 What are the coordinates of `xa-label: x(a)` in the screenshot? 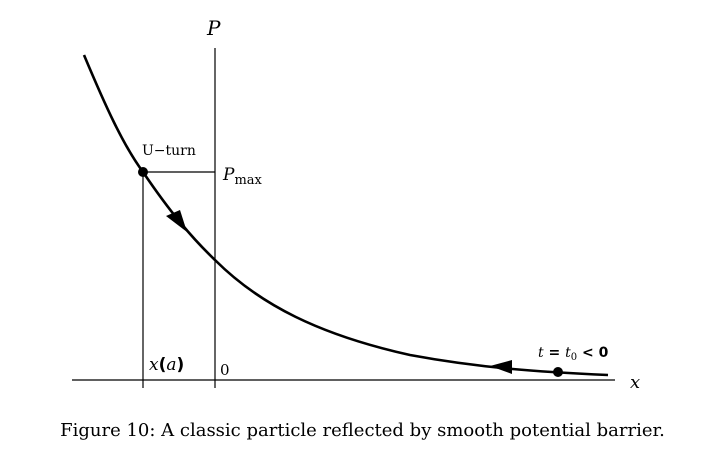 It's located at (166, 365).